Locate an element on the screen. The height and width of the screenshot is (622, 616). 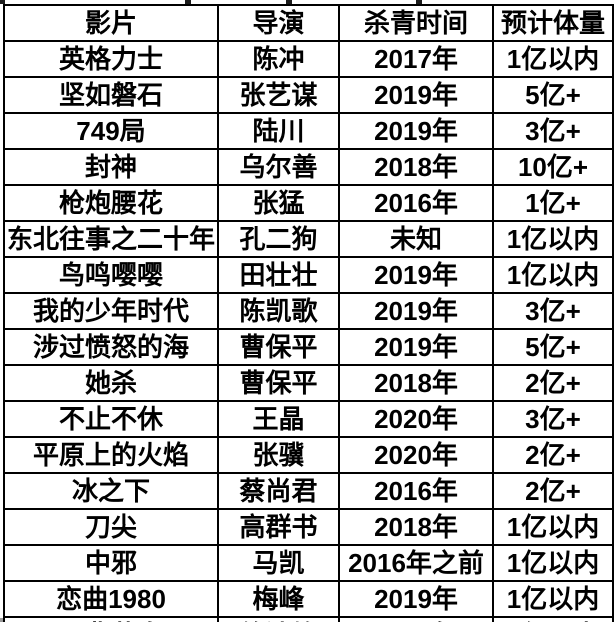
table-row: 中邪 马凯 2016年之前 1亿以内 is located at coordinates (308, 563).